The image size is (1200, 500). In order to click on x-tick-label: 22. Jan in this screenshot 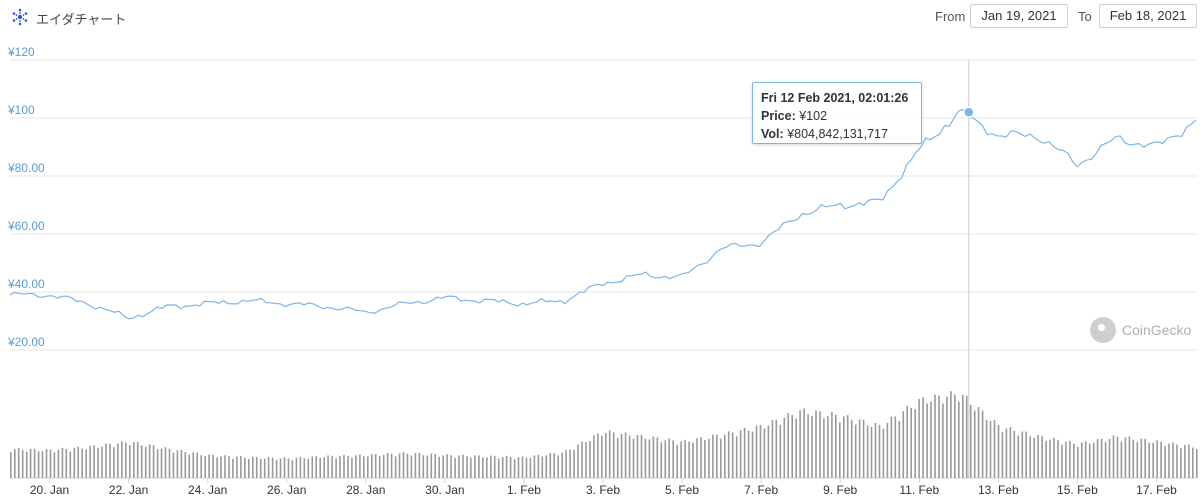, I will do `click(128, 490)`.